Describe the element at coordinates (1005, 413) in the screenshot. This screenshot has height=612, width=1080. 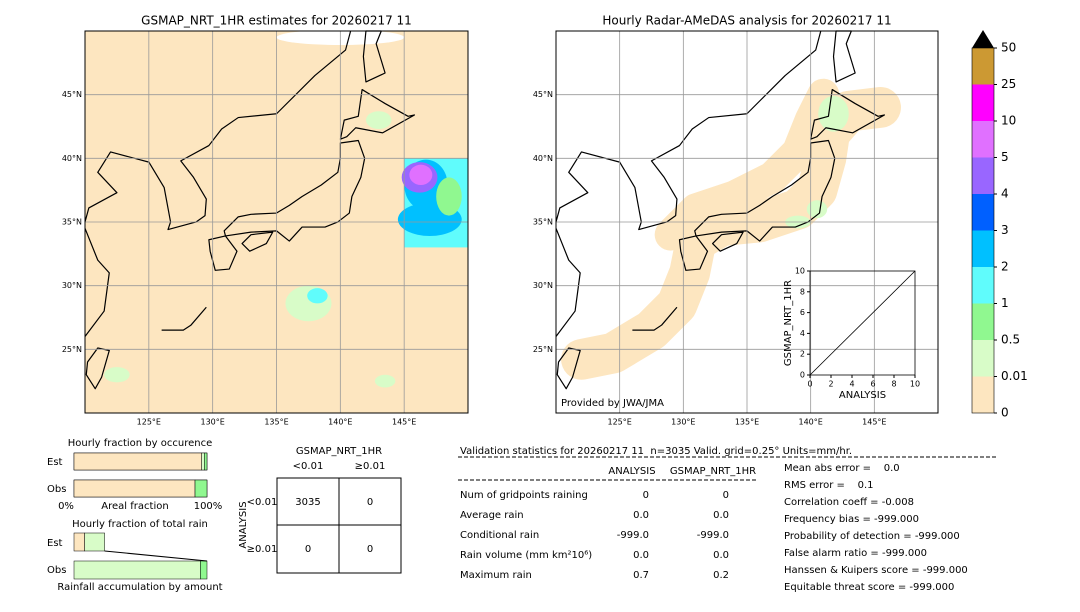
I see `colorbar-label: 0` at that location.